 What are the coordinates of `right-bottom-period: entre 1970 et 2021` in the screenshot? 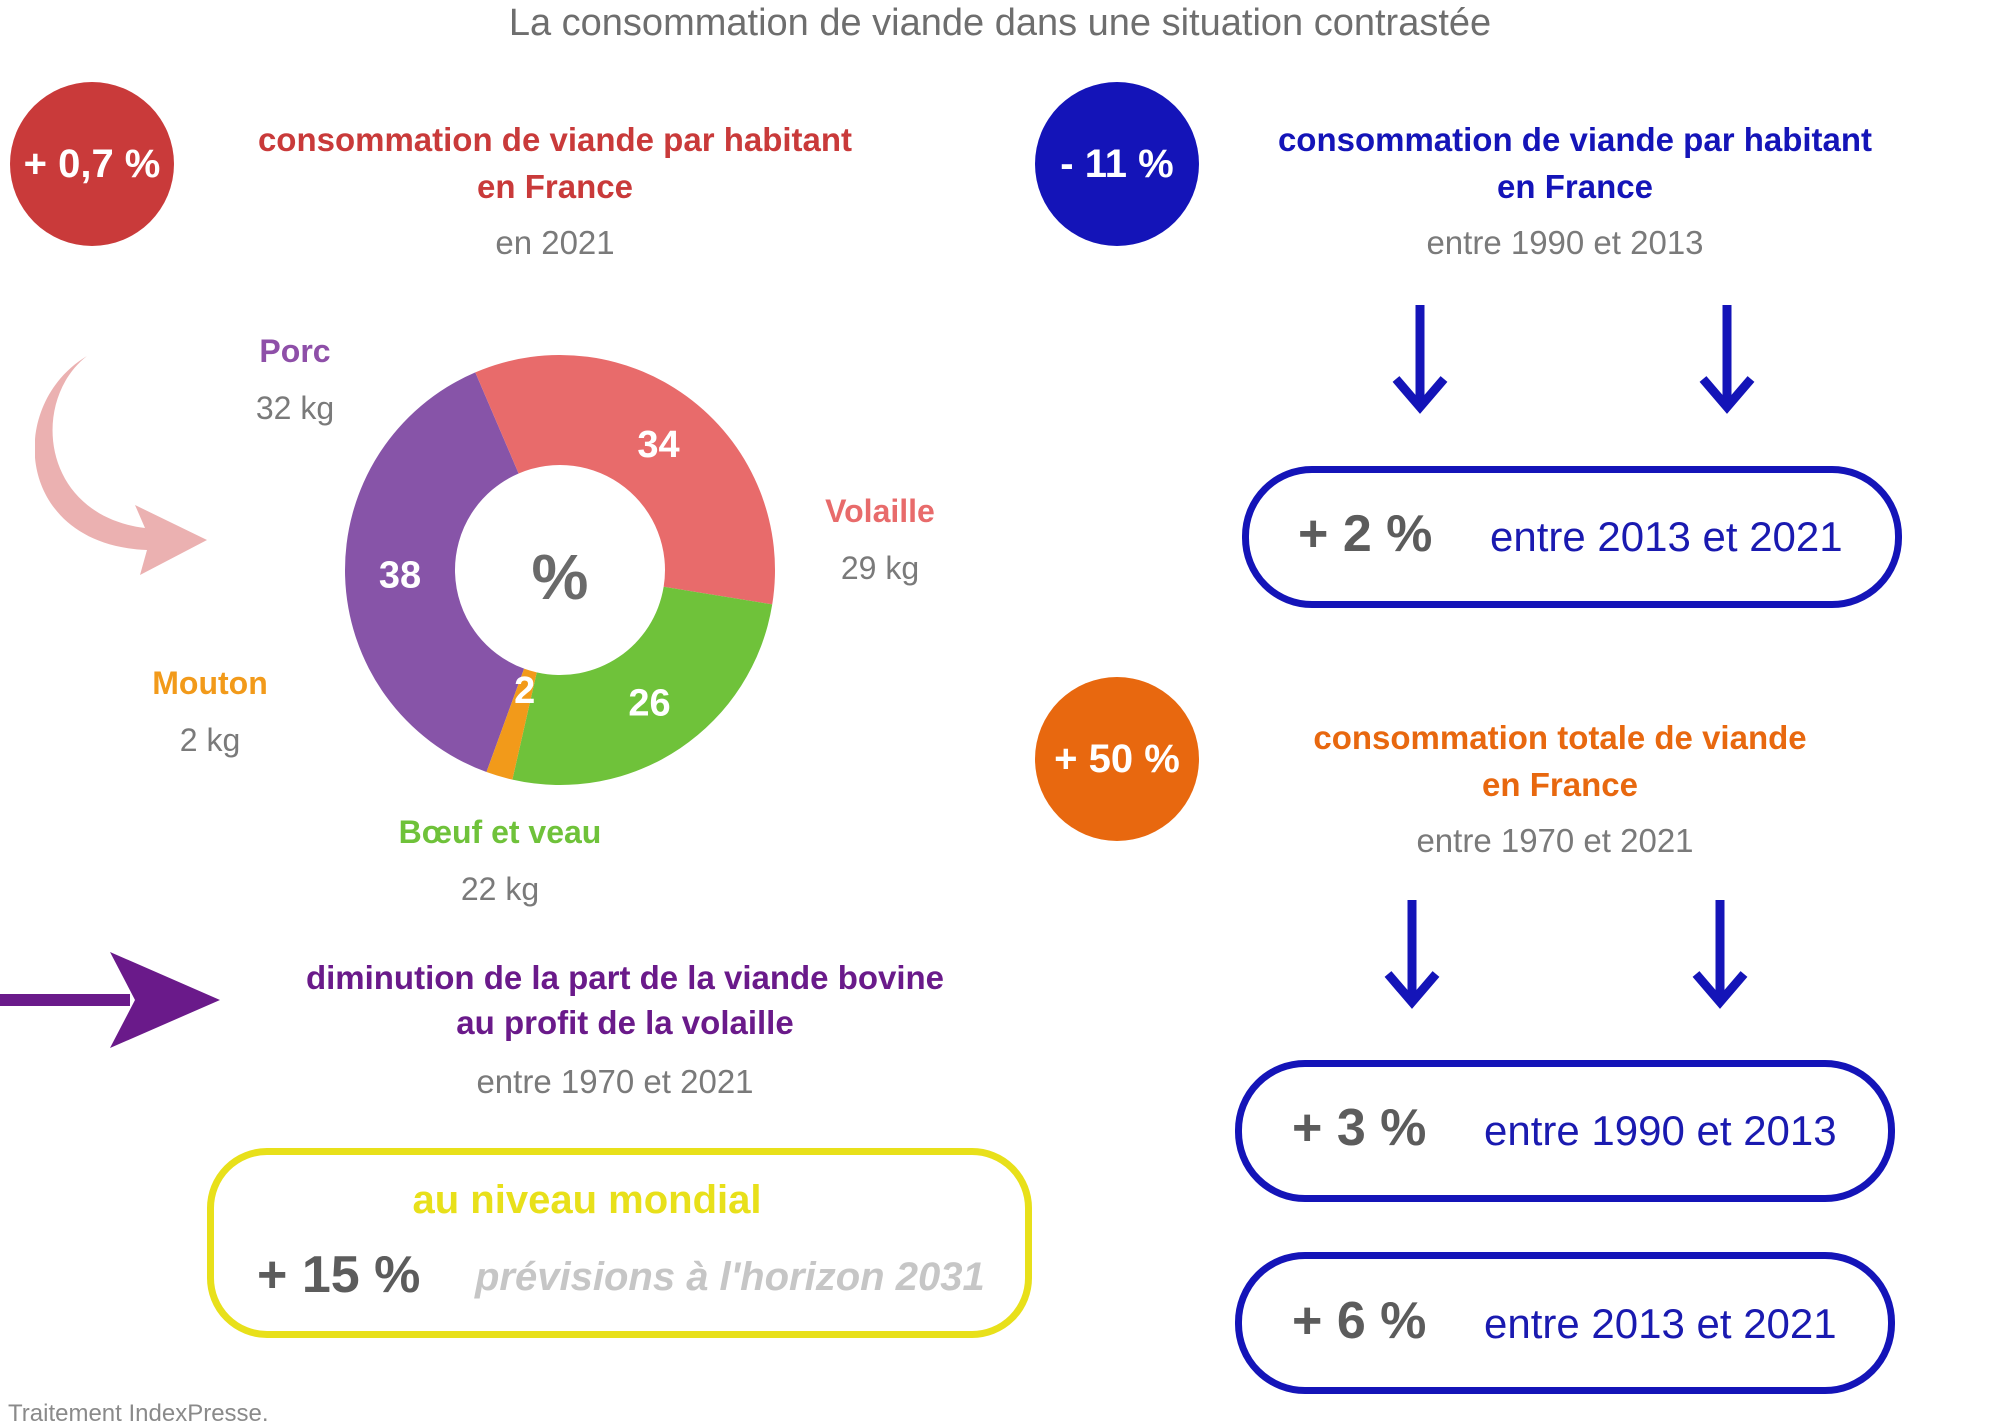 It's located at (1555, 840).